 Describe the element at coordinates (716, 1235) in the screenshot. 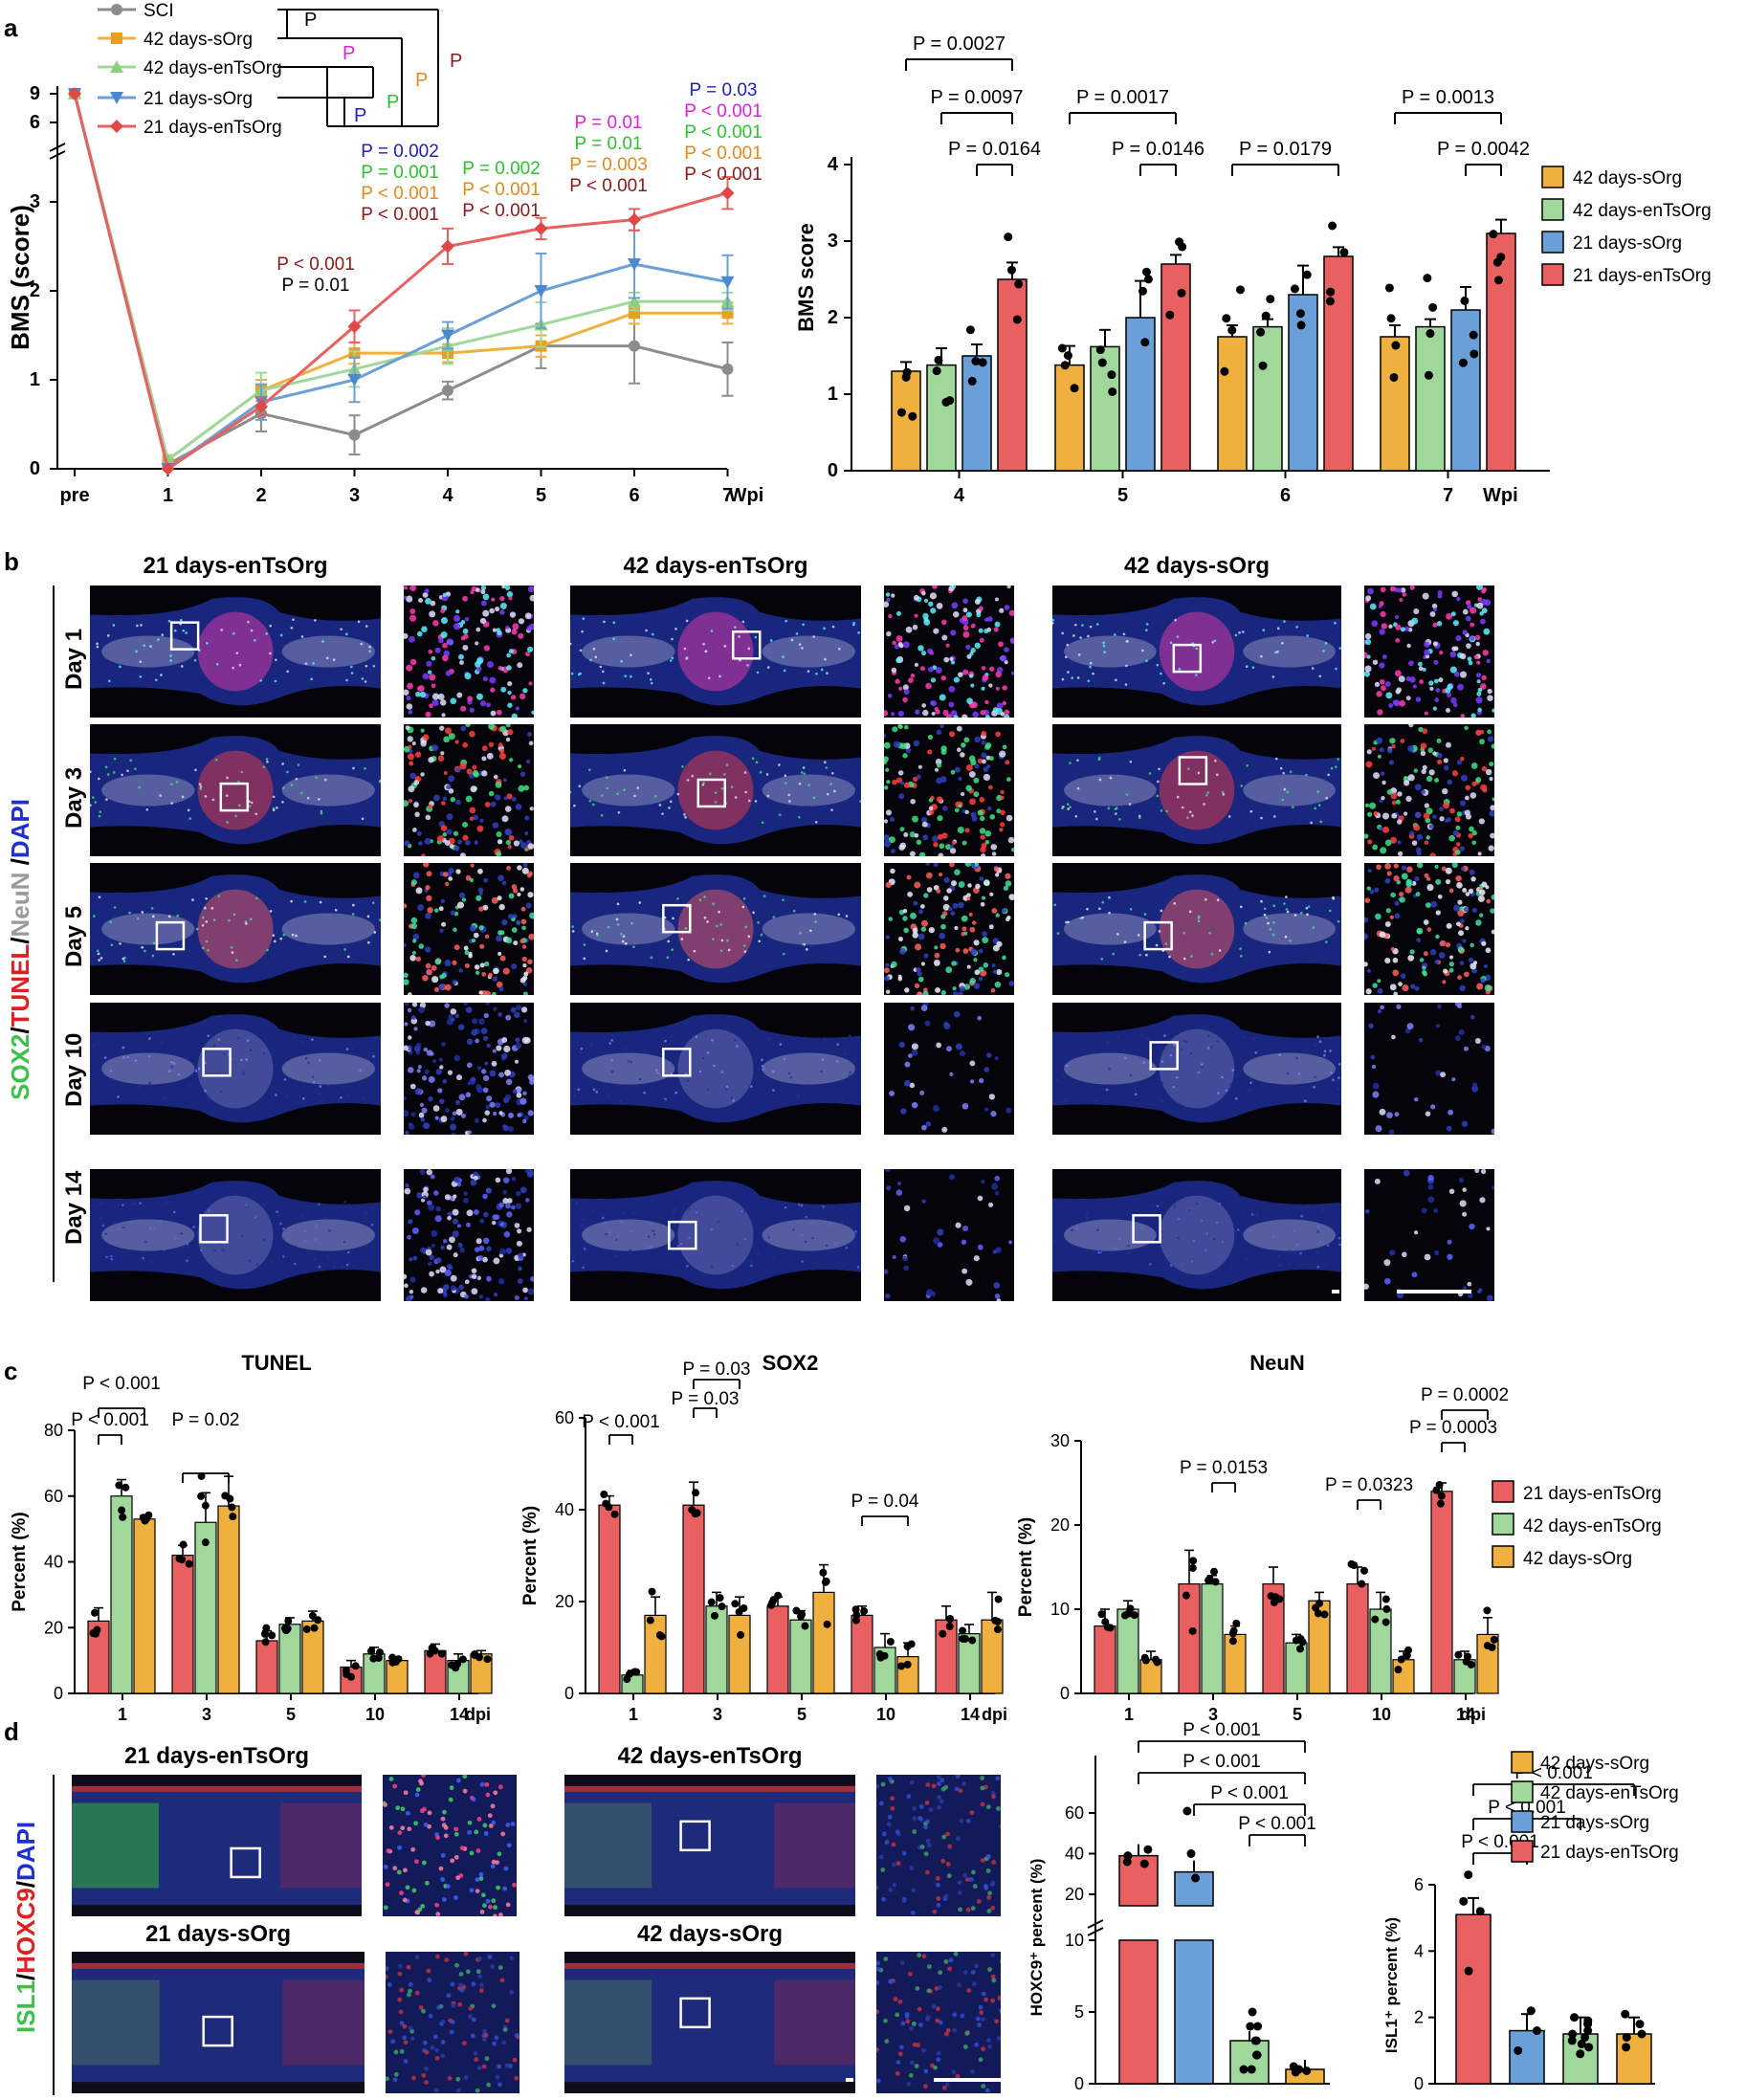

I see `lesion-region` at that location.